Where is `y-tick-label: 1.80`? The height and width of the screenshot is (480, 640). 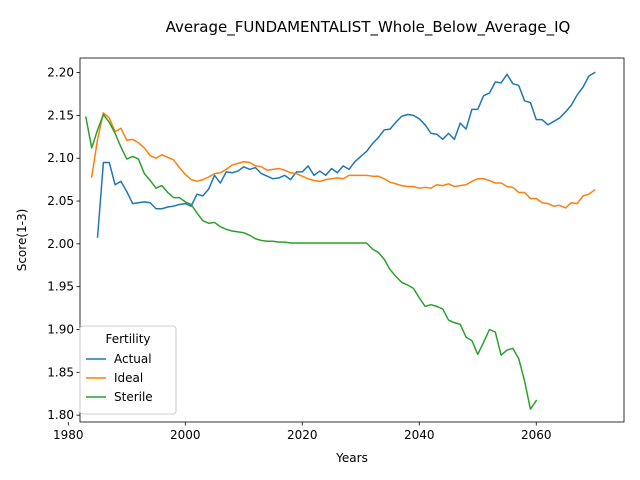
y-tick-label: 1.80 is located at coordinates (60, 415).